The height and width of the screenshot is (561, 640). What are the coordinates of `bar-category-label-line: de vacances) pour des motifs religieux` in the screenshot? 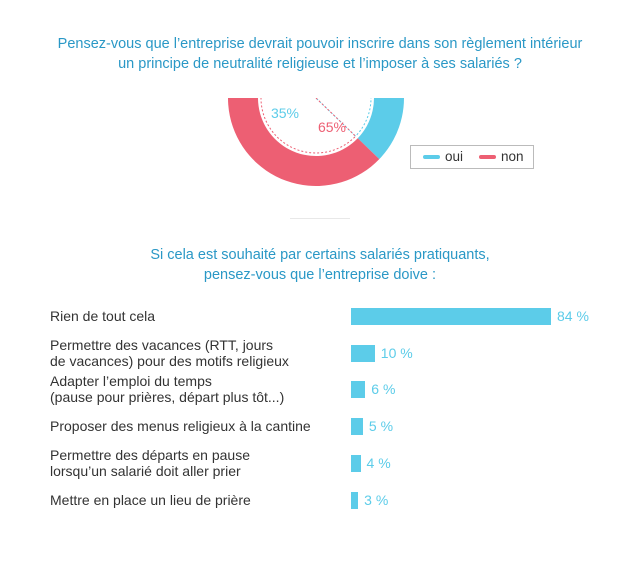 It's located at (169, 361).